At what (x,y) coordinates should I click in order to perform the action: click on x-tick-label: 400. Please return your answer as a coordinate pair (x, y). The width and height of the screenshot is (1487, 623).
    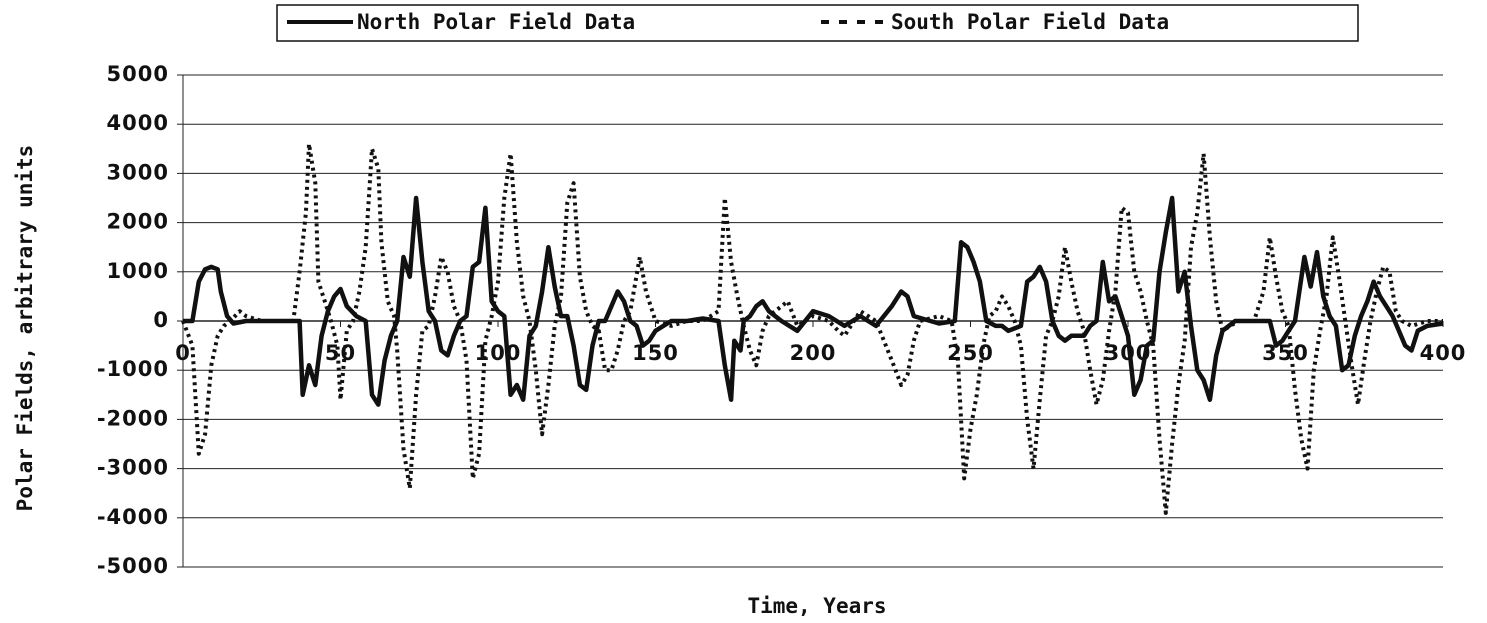
    Looking at the image, I should click on (1443, 353).